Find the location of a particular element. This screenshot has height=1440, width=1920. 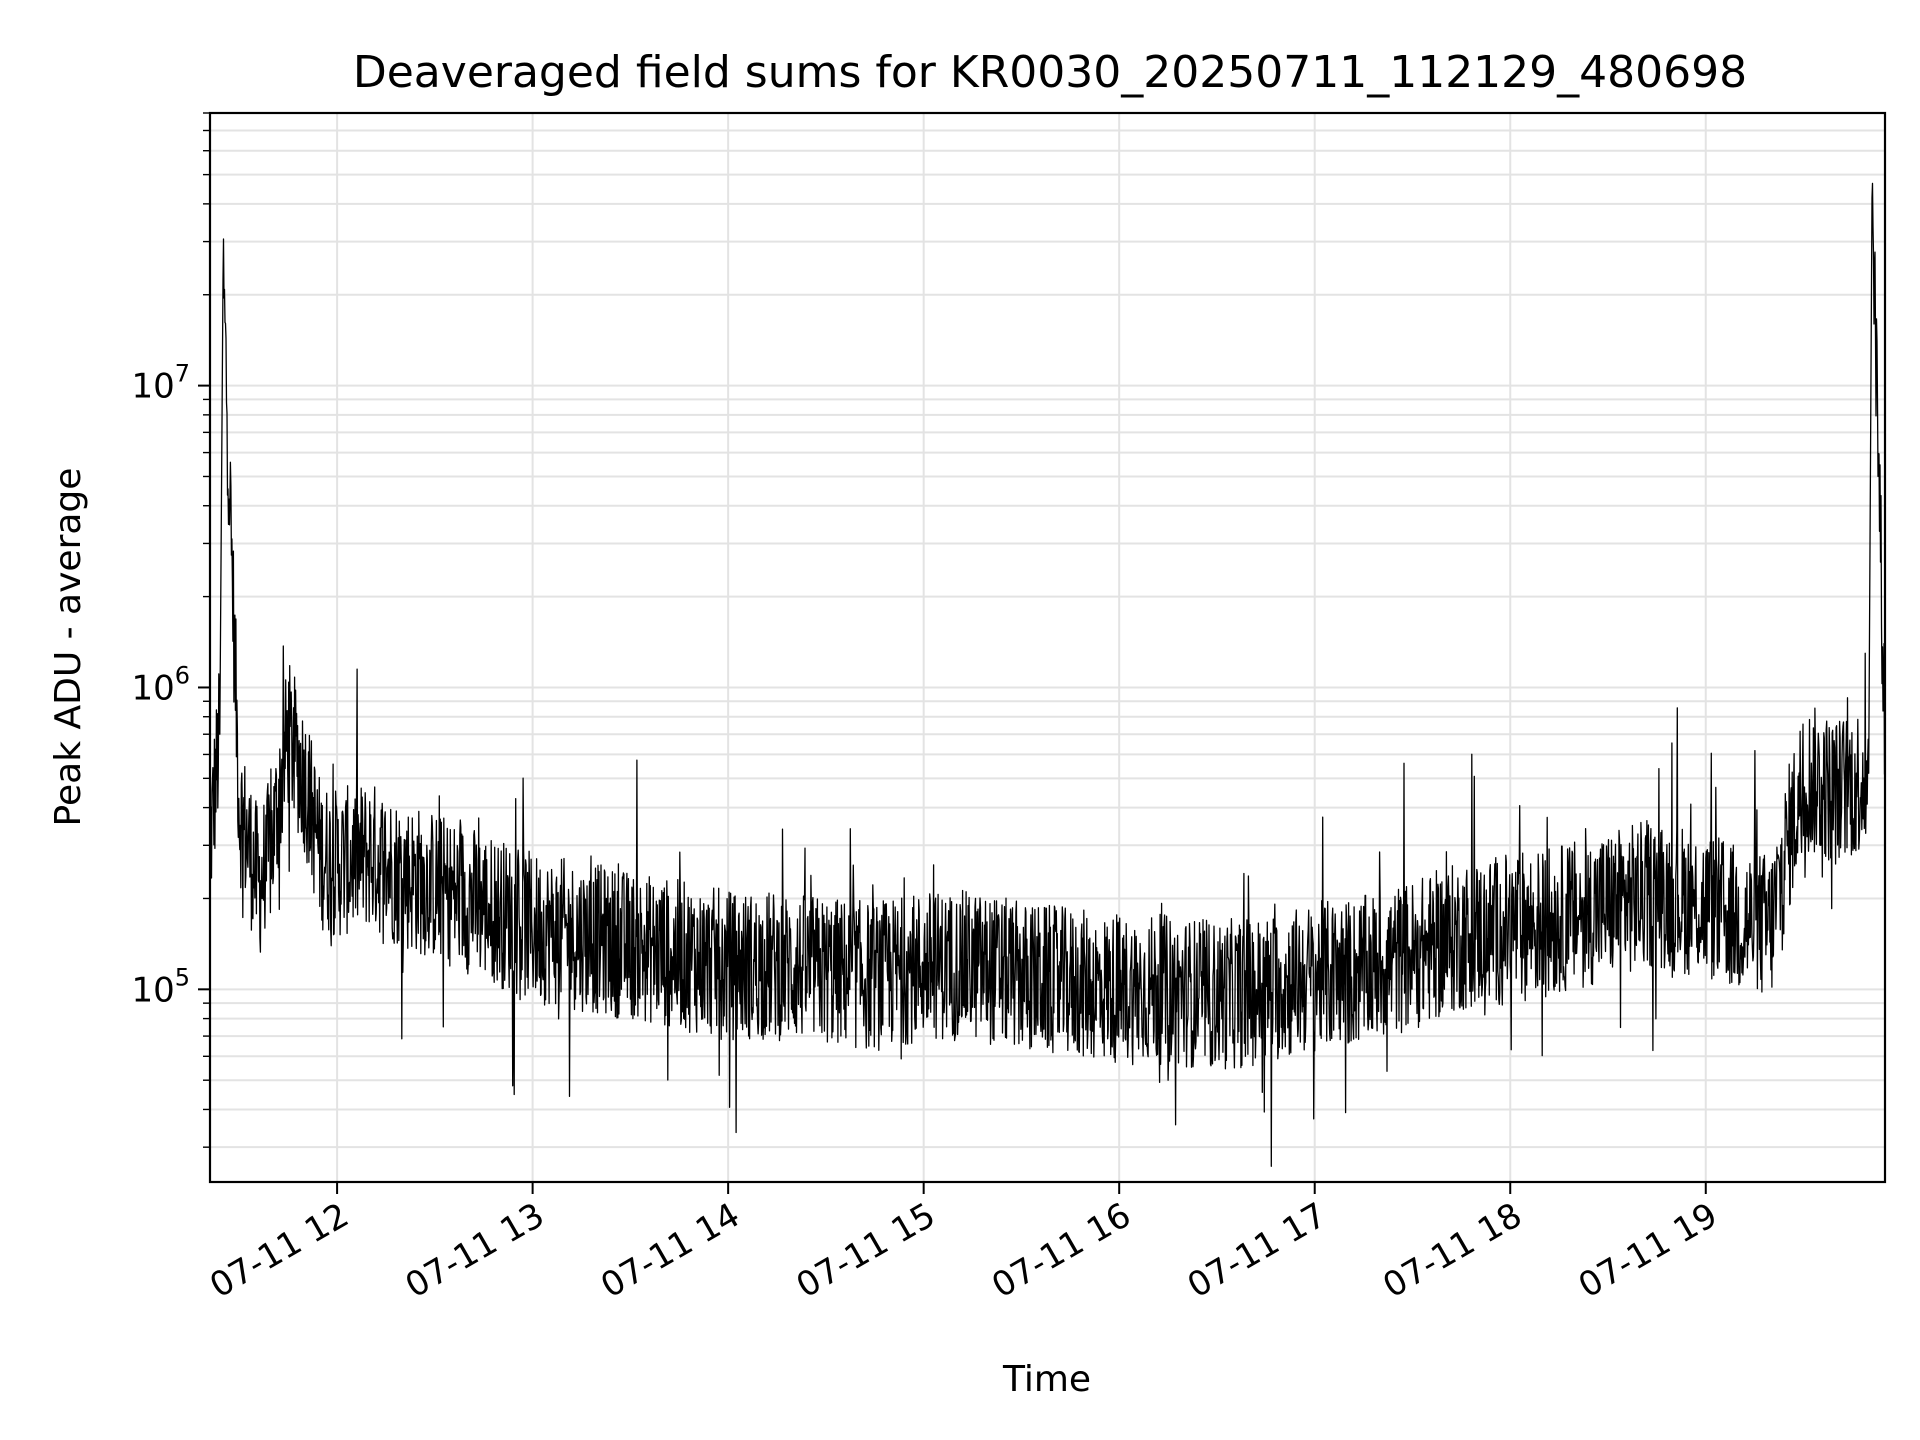

x-axis-label: Time is located at coordinates (1046, 1379).